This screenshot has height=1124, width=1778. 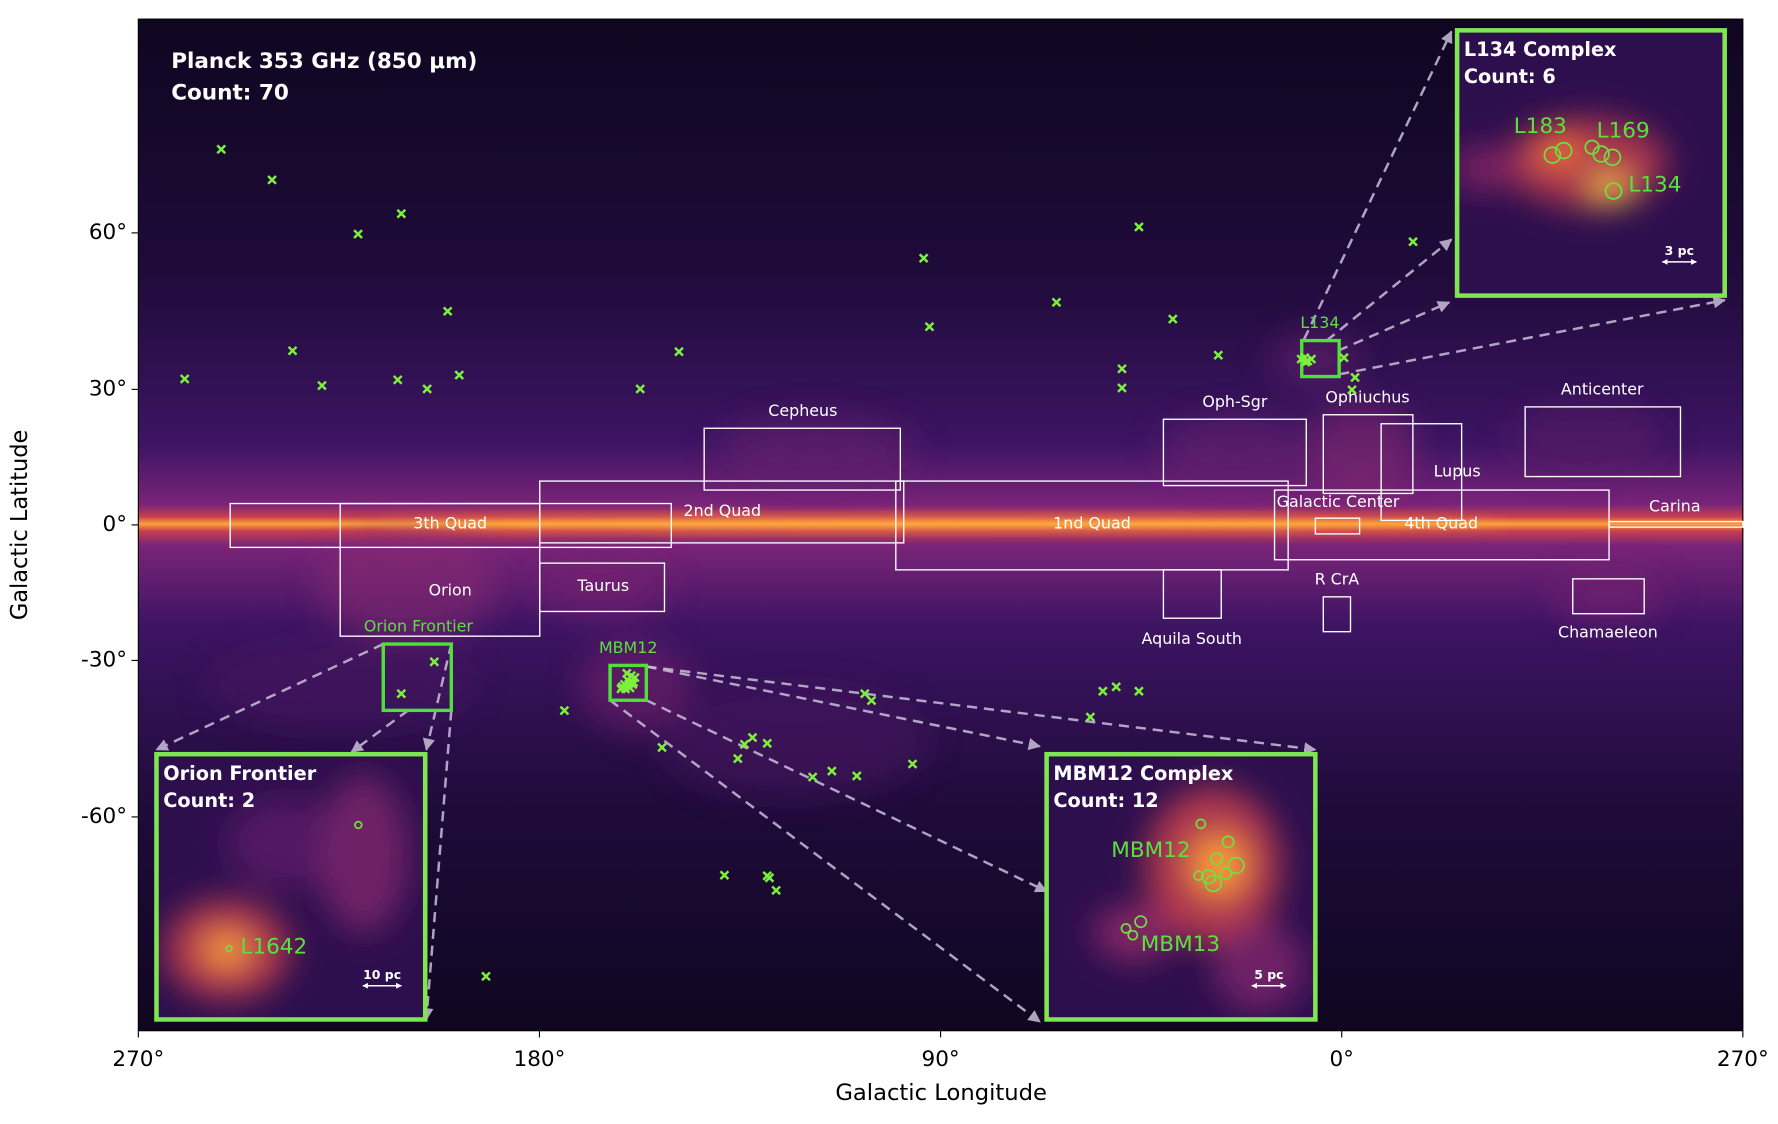 I want to click on y-tick-label: 0°, so click(x=115, y=524).